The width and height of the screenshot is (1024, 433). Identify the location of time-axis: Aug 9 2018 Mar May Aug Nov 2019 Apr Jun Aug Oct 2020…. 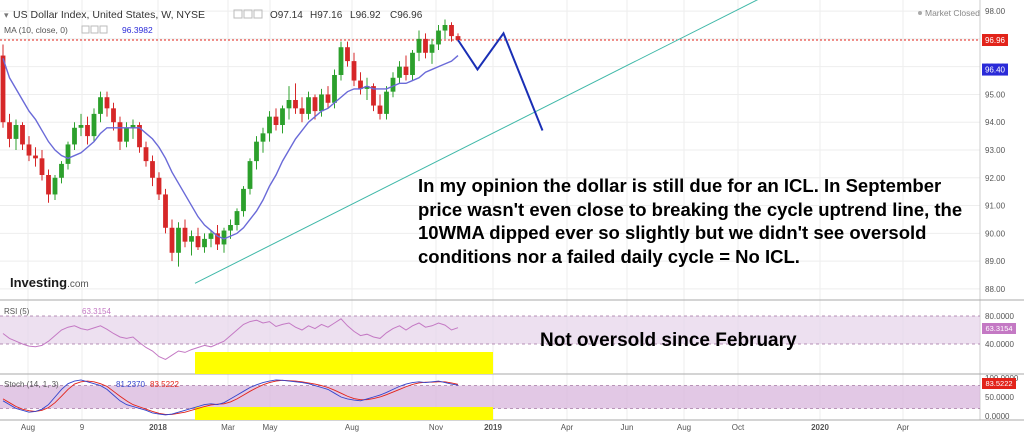
(465, 427).